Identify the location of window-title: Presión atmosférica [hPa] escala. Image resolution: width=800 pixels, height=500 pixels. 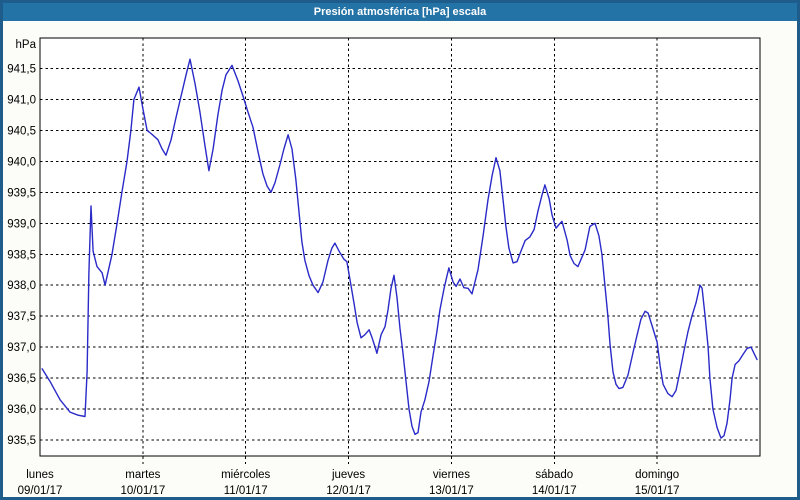
(400, 12).